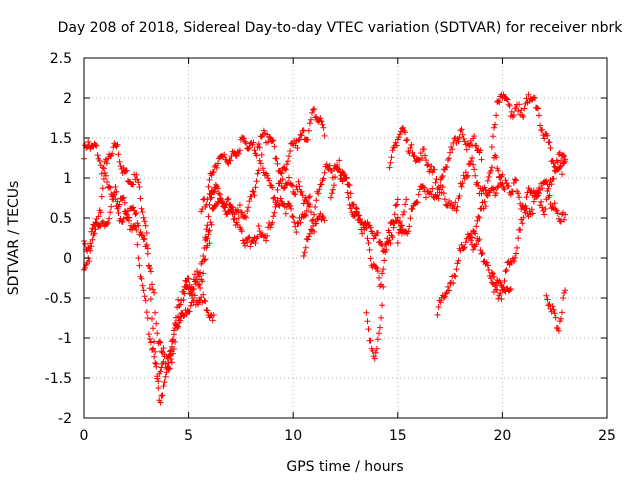 The width and height of the screenshot is (640, 480). I want to click on y-tick-label: 0.5, so click(61, 219).